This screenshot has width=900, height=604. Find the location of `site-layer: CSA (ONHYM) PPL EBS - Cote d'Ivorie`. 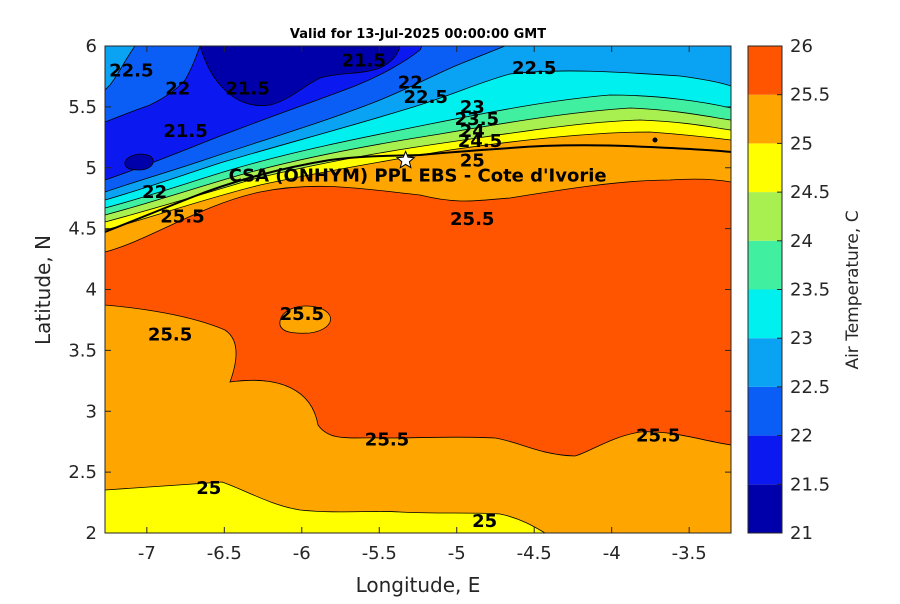

site-layer: CSA (ONHYM) PPL EBS - Cote d'Ivorie is located at coordinates (418, 168).